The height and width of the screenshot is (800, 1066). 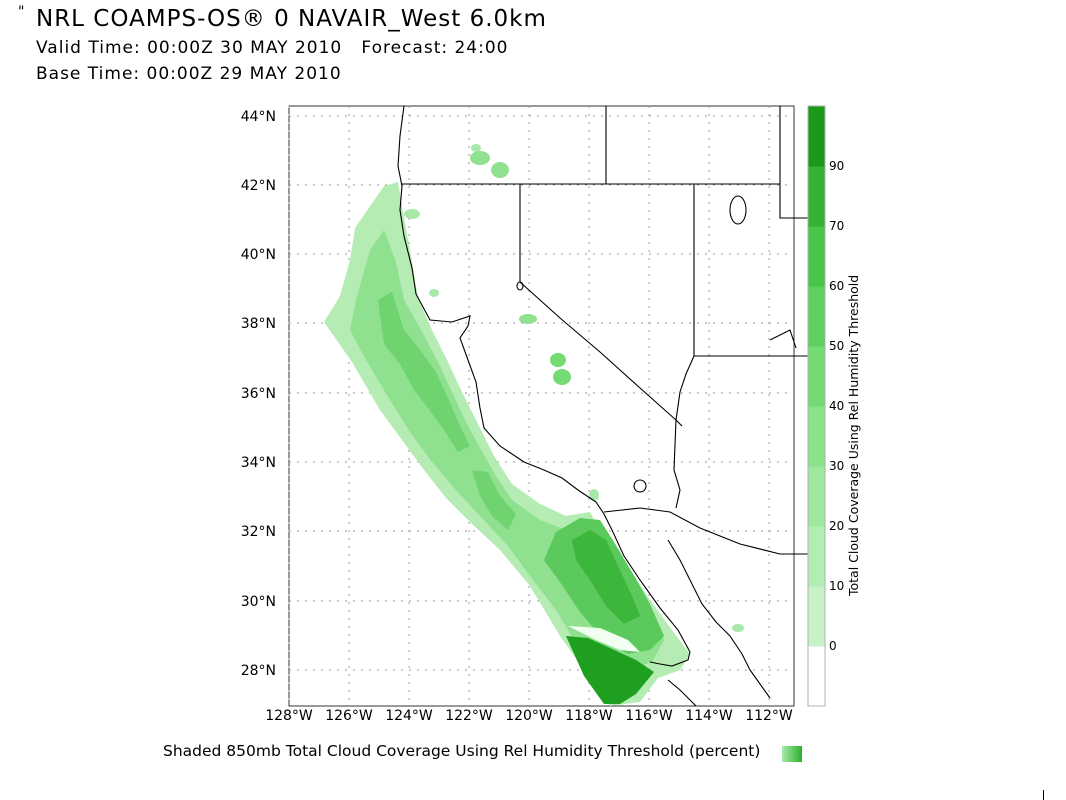 What do you see at coordinates (836, 586) in the screenshot?
I see `colorbar-level-label: 10` at bounding box center [836, 586].